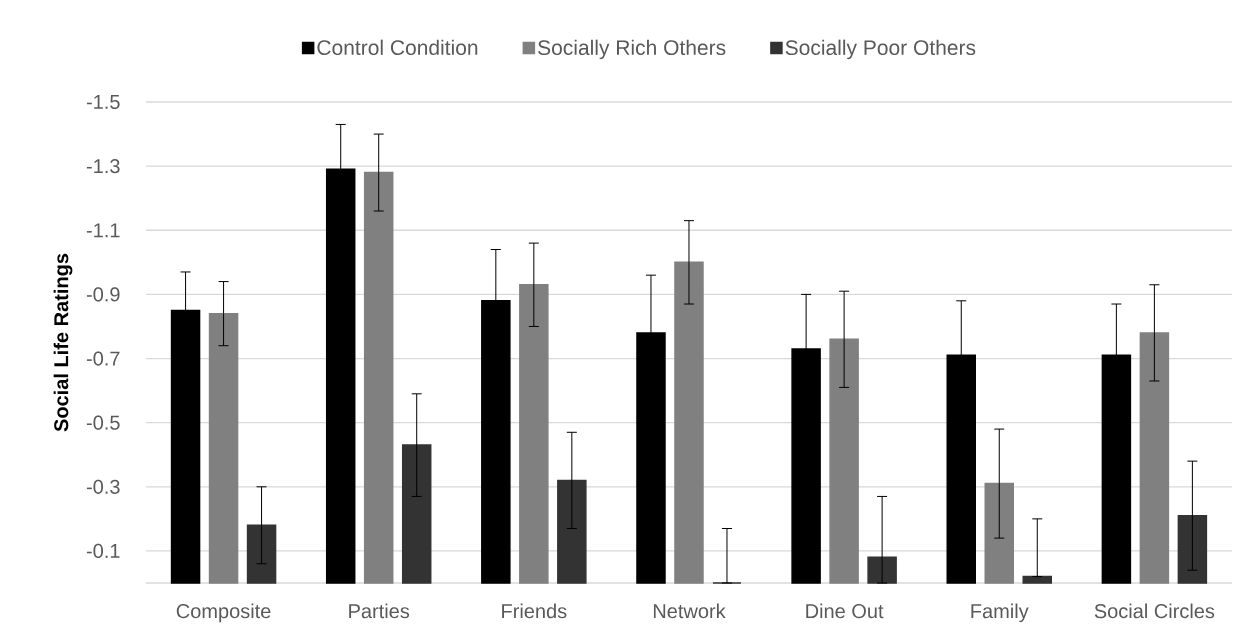 This screenshot has height=637, width=1248. What do you see at coordinates (223, 613) in the screenshot?
I see `x-tick-label: Composite` at bounding box center [223, 613].